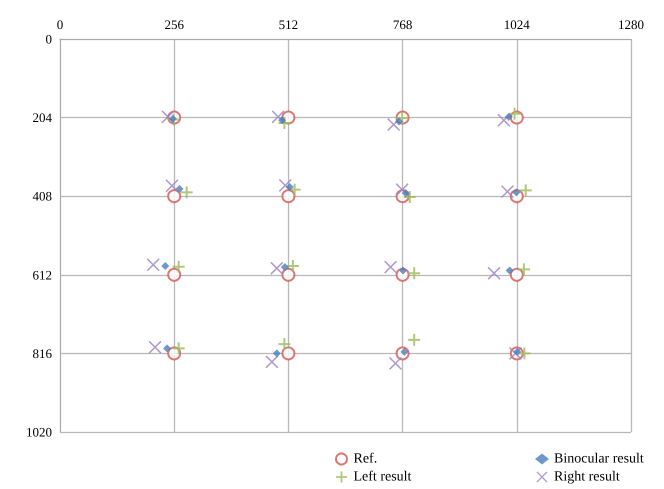  I want to click on legend-label: Binocular result, so click(599, 459).